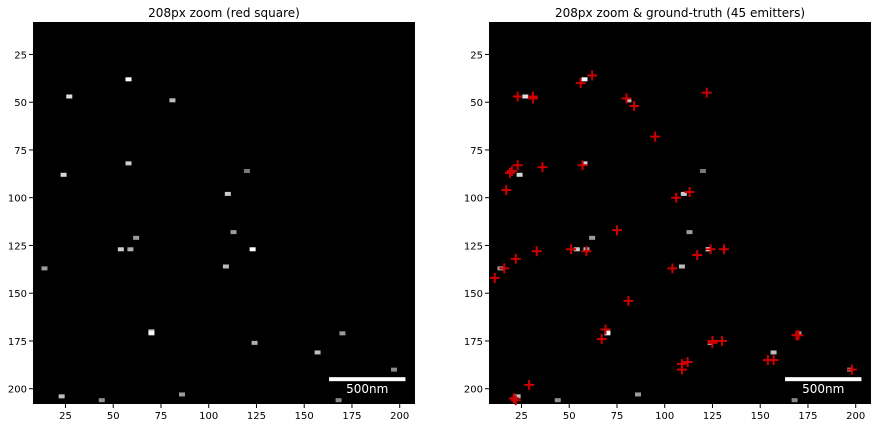 The height and width of the screenshot is (427, 881). Describe the element at coordinates (256, 416) in the screenshot. I see `x-tick-label: 125` at that location.